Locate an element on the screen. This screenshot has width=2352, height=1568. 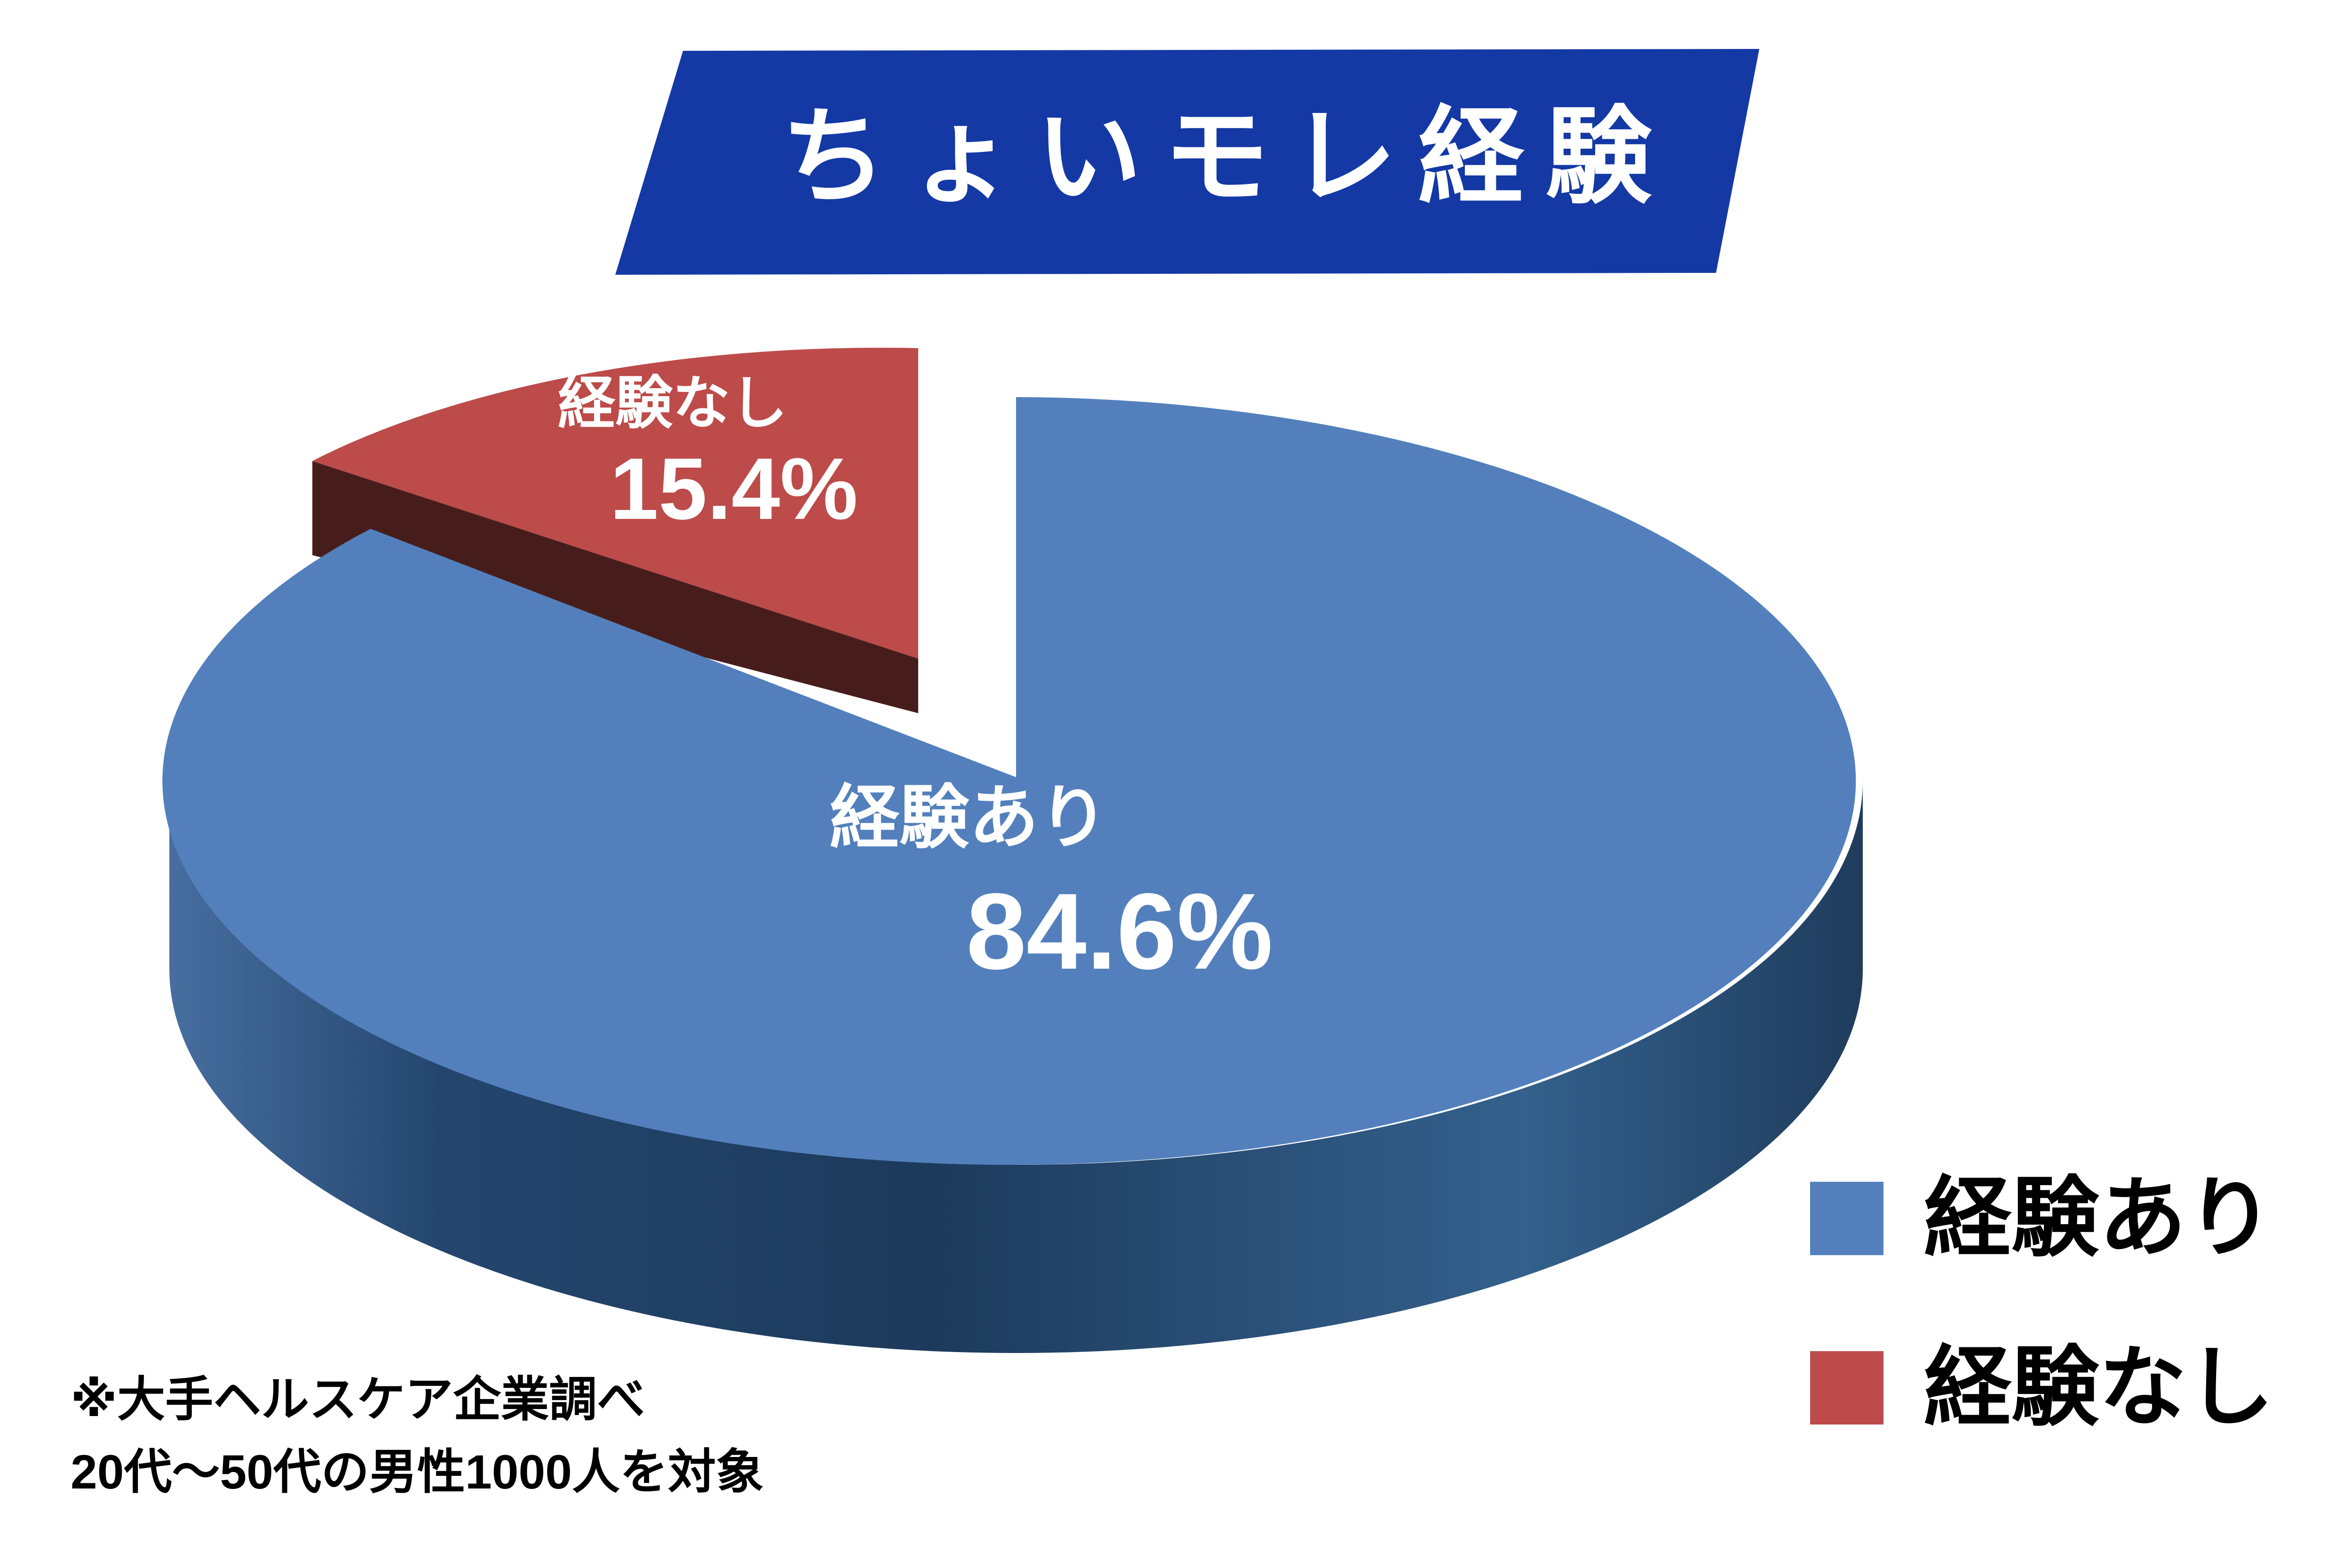
legend-swatch-red is located at coordinates (1846, 1388).